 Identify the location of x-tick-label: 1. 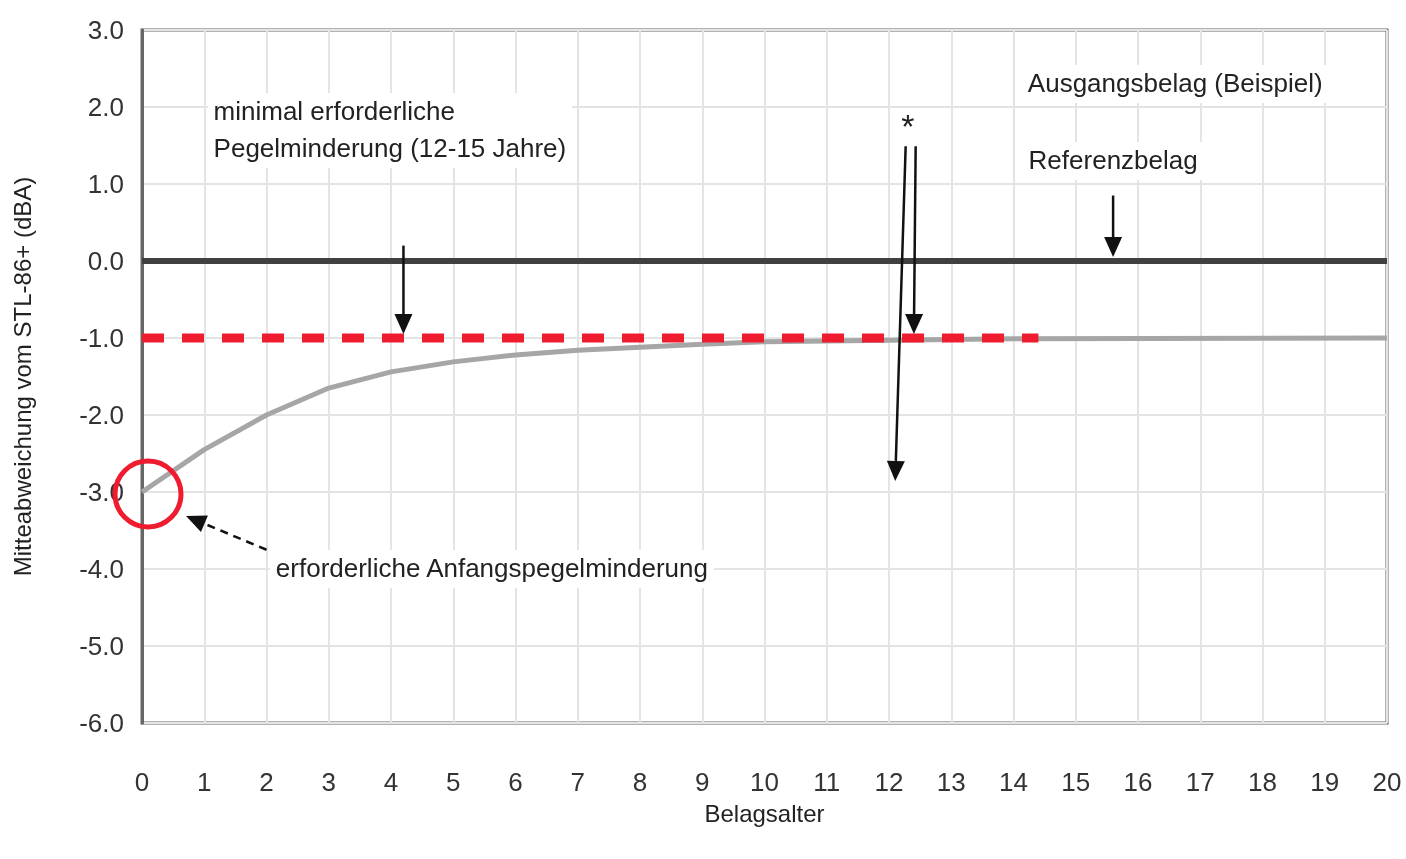
(204, 782).